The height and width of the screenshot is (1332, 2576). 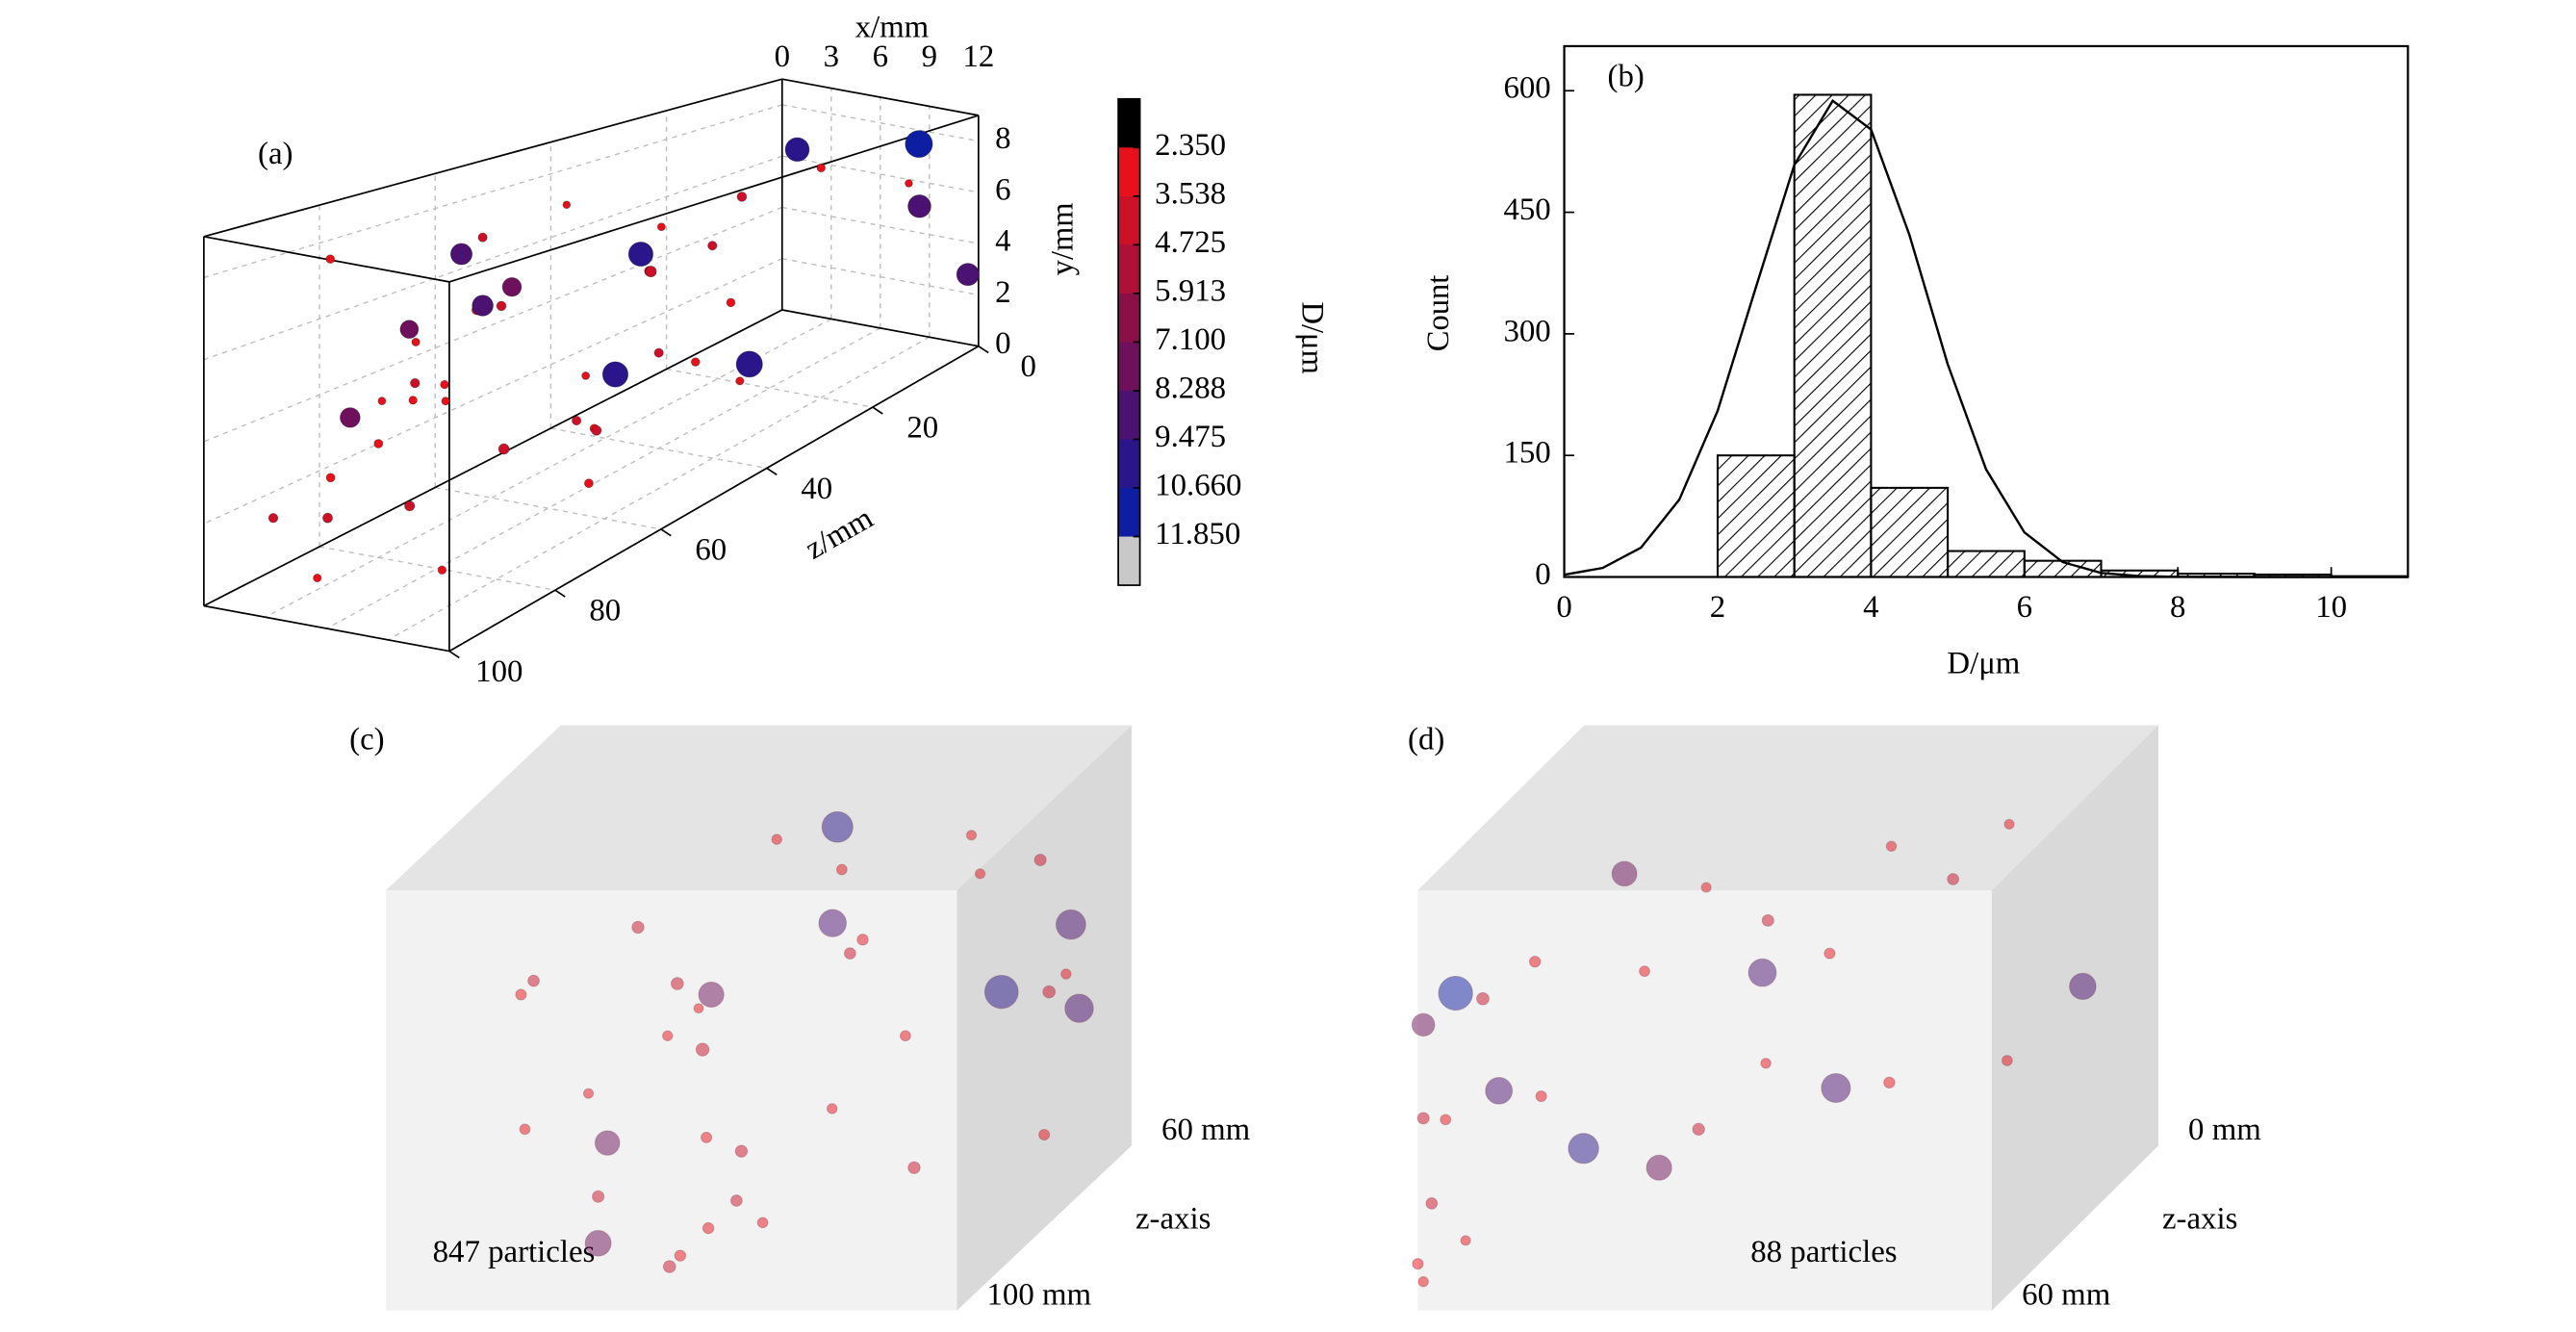 What do you see at coordinates (1526, 453) in the screenshot?
I see `y-tick-label: 150` at bounding box center [1526, 453].